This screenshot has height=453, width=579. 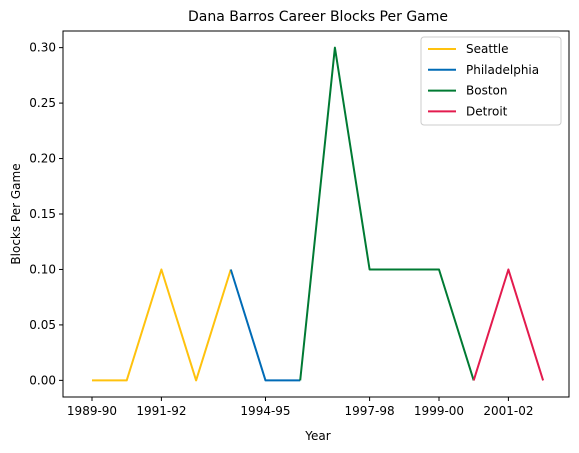 I want to click on legend-box, so click(x=491, y=81).